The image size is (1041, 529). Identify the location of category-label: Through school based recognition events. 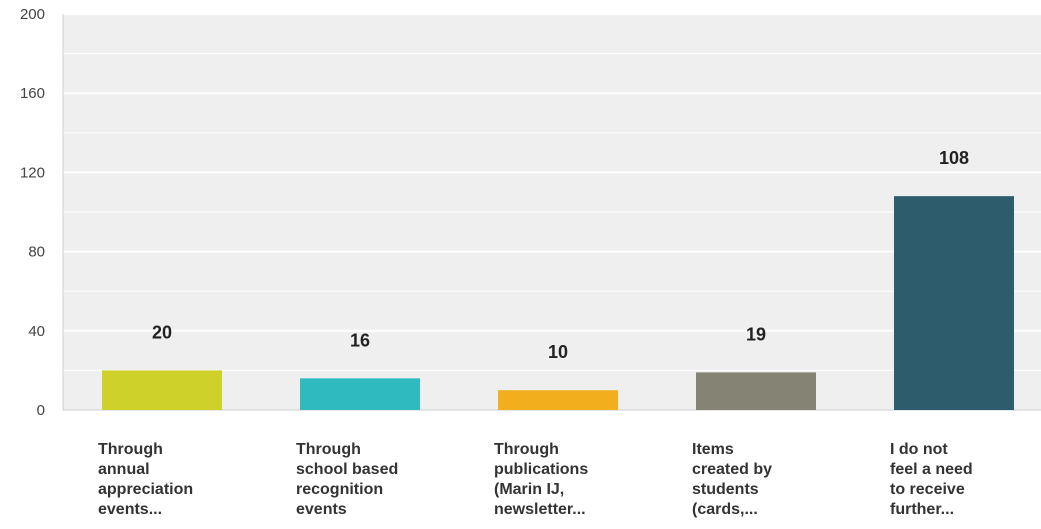
(347, 479).